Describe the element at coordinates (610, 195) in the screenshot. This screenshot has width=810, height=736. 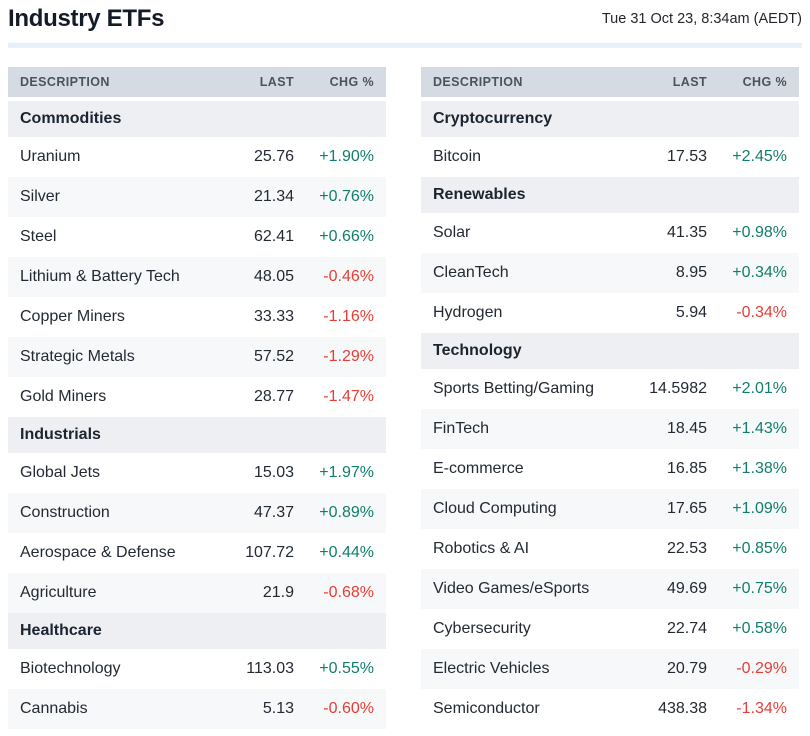
I see `section-header: Renewables` at that location.